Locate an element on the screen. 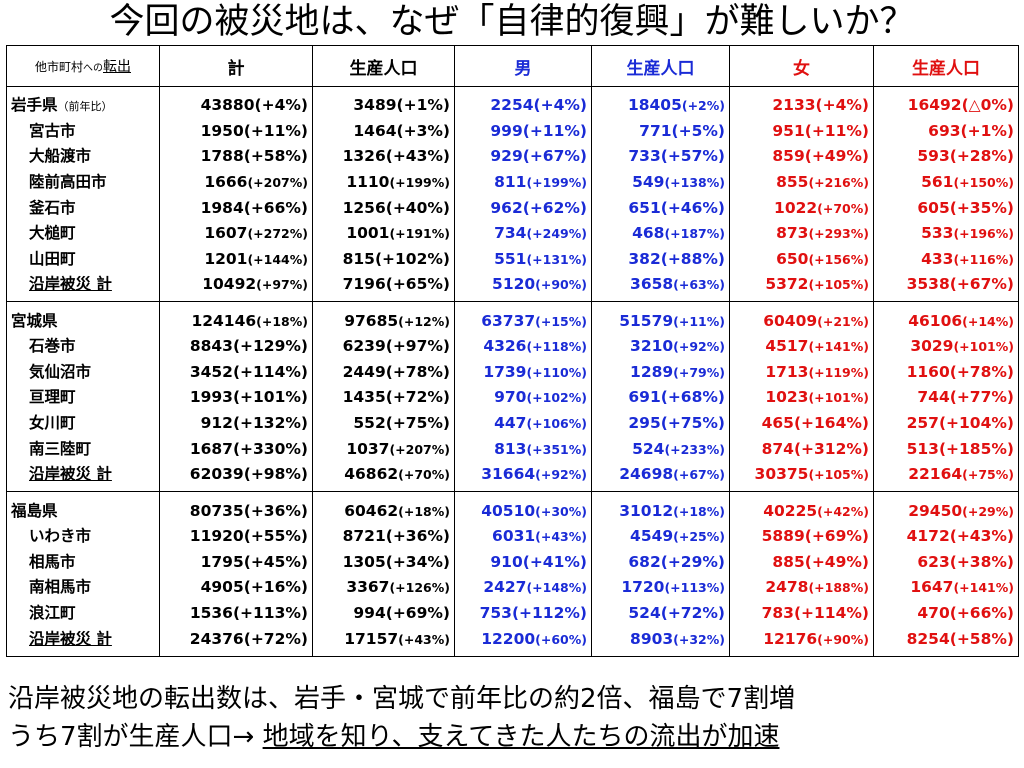 This screenshot has width=1024, height=768. cell-value: 468 is located at coordinates (648, 233).